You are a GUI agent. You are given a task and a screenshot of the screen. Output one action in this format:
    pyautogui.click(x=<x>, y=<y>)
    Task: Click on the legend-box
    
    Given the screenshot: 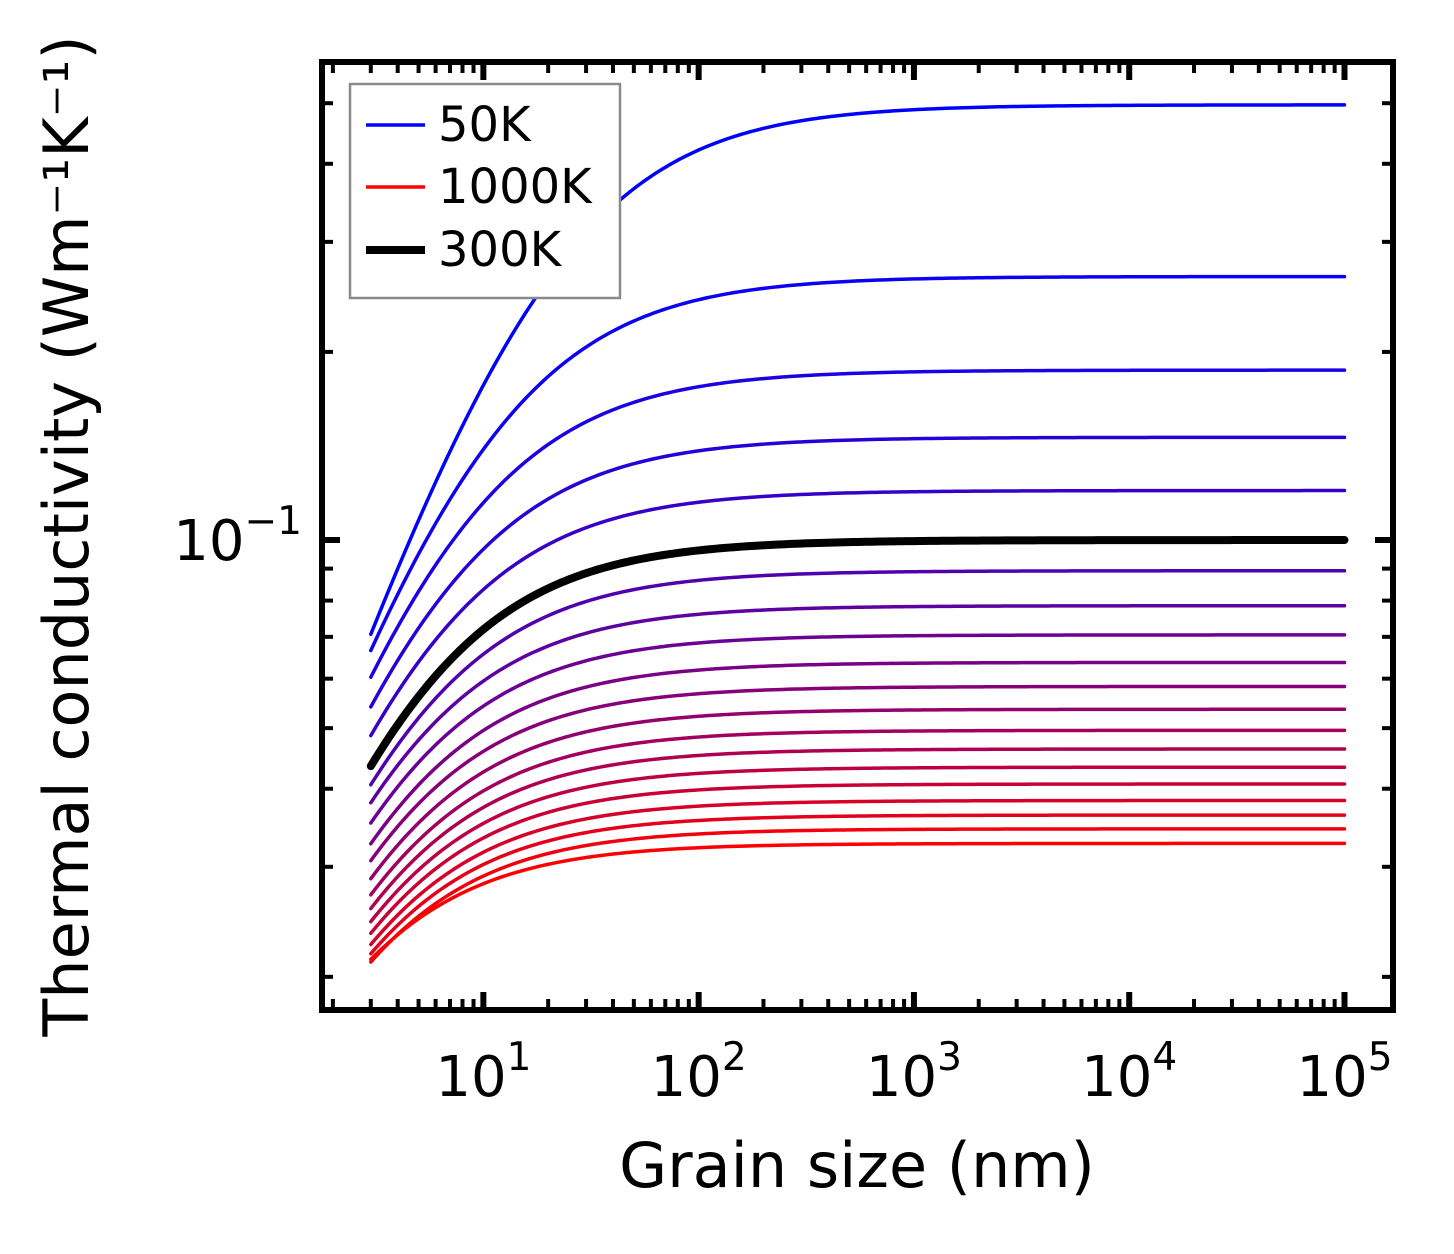 What is the action you would take?
    pyautogui.click(x=485, y=191)
    